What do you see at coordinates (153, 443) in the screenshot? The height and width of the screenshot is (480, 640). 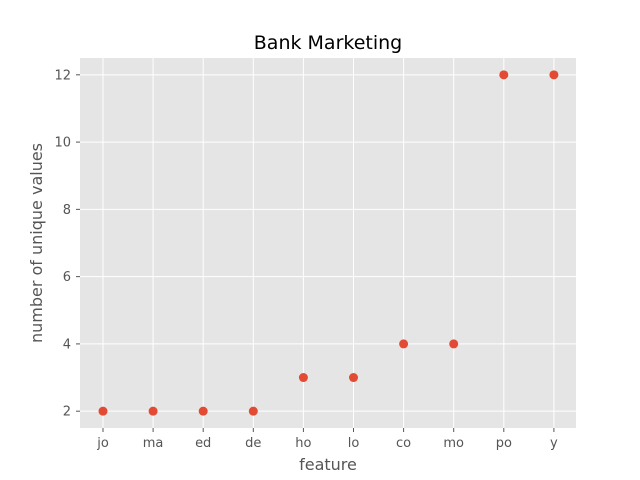 I see `x-tick-label: ma` at bounding box center [153, 443].